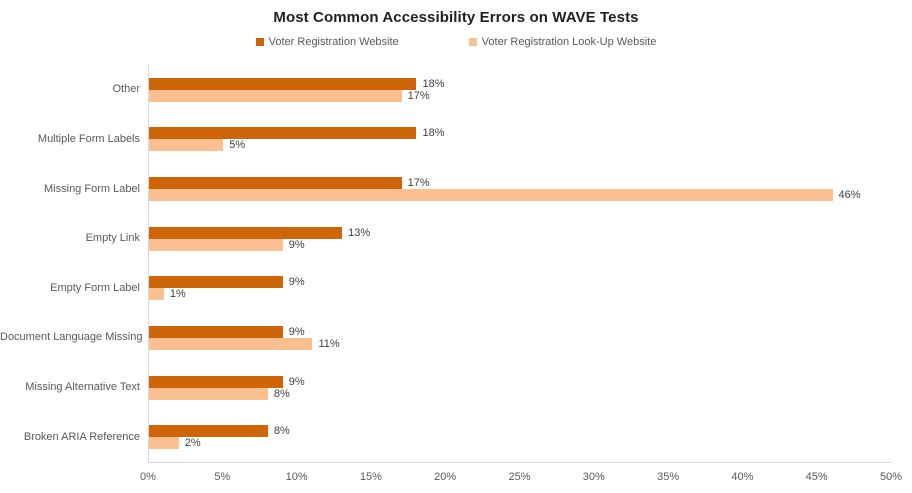 This screenshot has height=493, width=912. I want to click on category-label: Empty Form Label, so click(95, 287).